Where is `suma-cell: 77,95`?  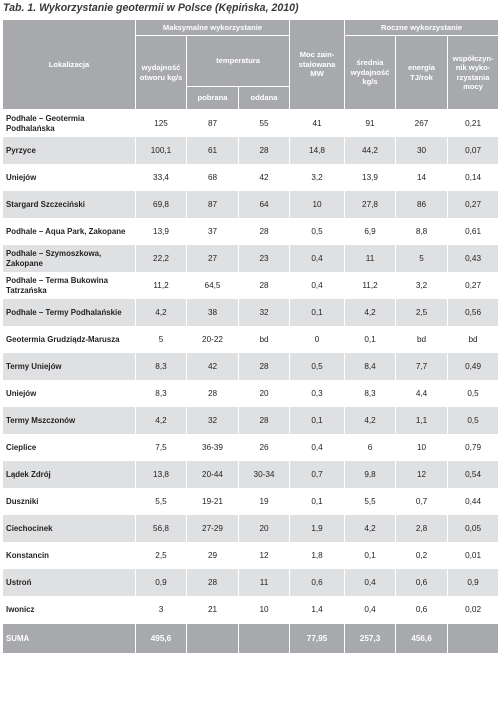
suma-cell: 77,95 is located at coordinates (317, 638).